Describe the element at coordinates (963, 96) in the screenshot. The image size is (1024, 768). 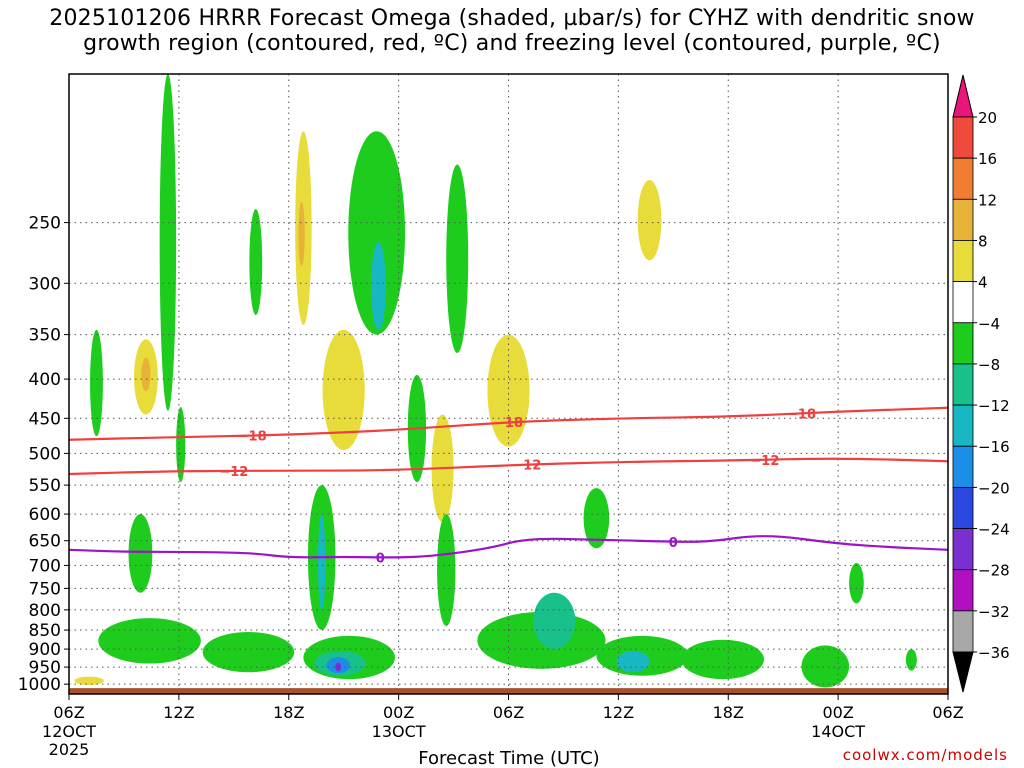
I see `colorbar-top-arrow` at that location.